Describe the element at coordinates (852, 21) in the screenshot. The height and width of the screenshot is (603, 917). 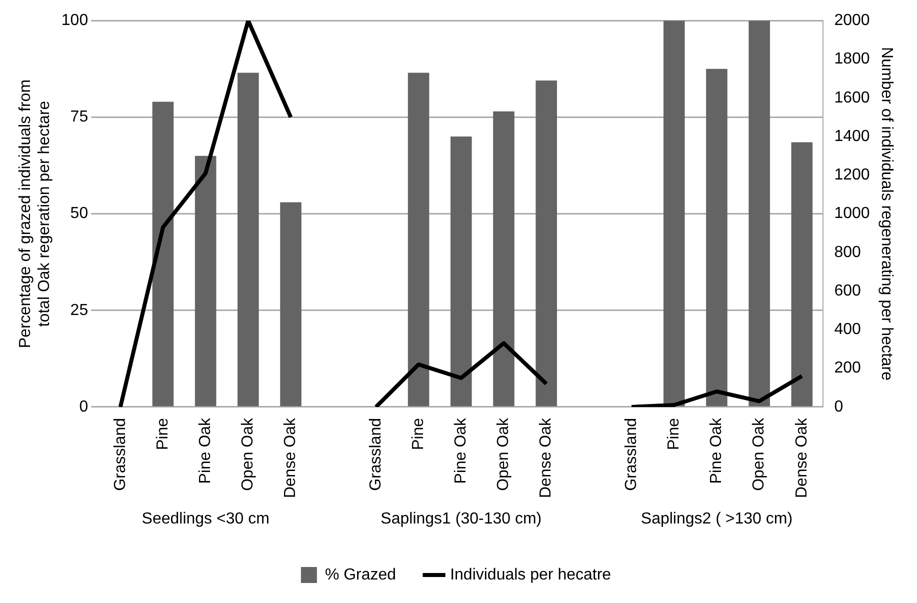
I see `y2-tick-label: 2000` at that location.